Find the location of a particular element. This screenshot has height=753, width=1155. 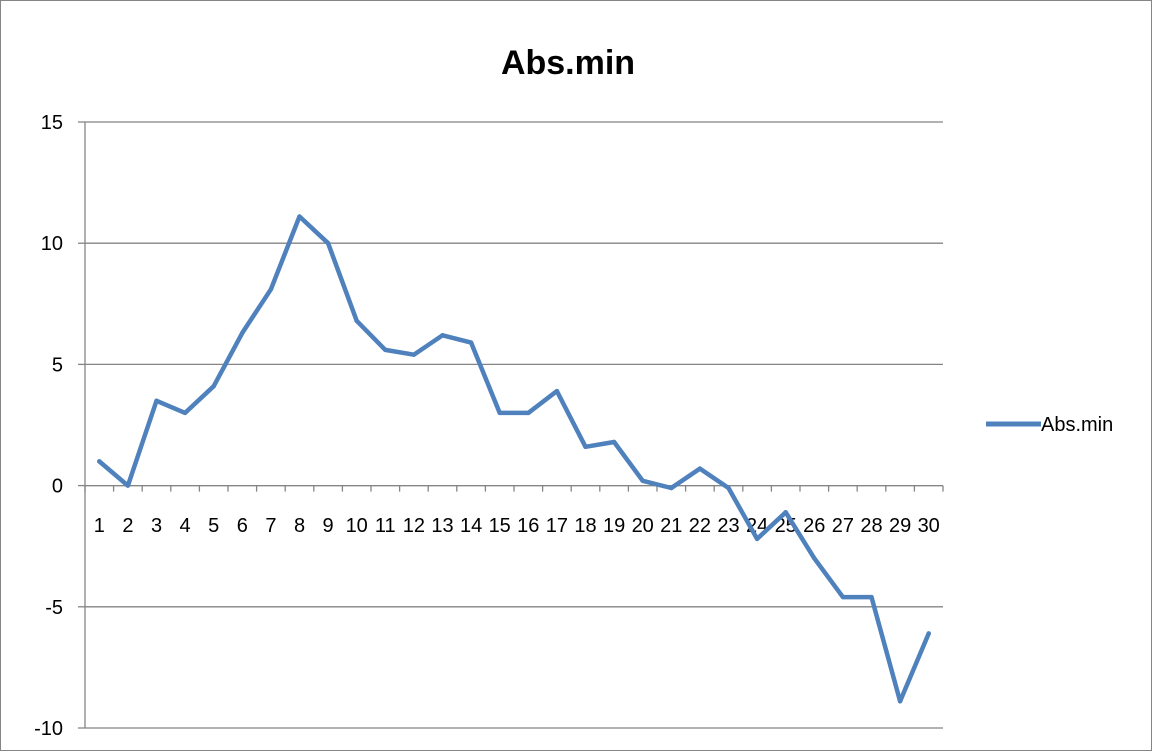

x-tick-label: 10 is located at coordinates (357, 526).